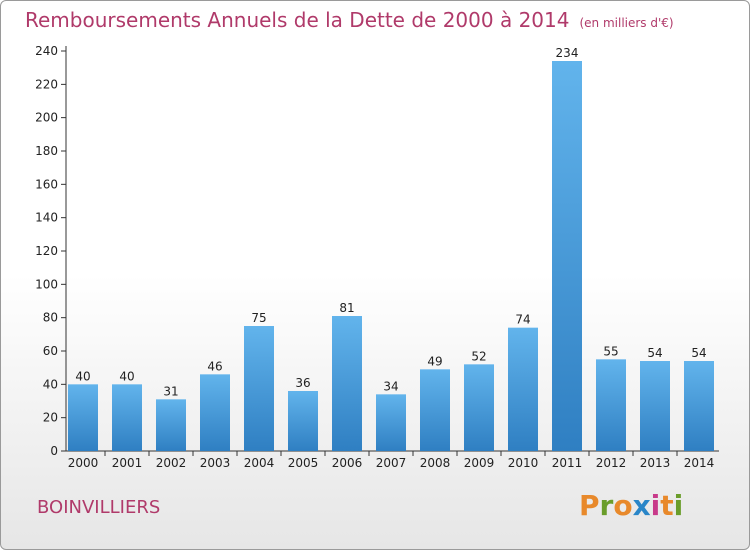  Describe the element at coordinates (567, 256) in the screenshot. I see `bar-2011` at that location.